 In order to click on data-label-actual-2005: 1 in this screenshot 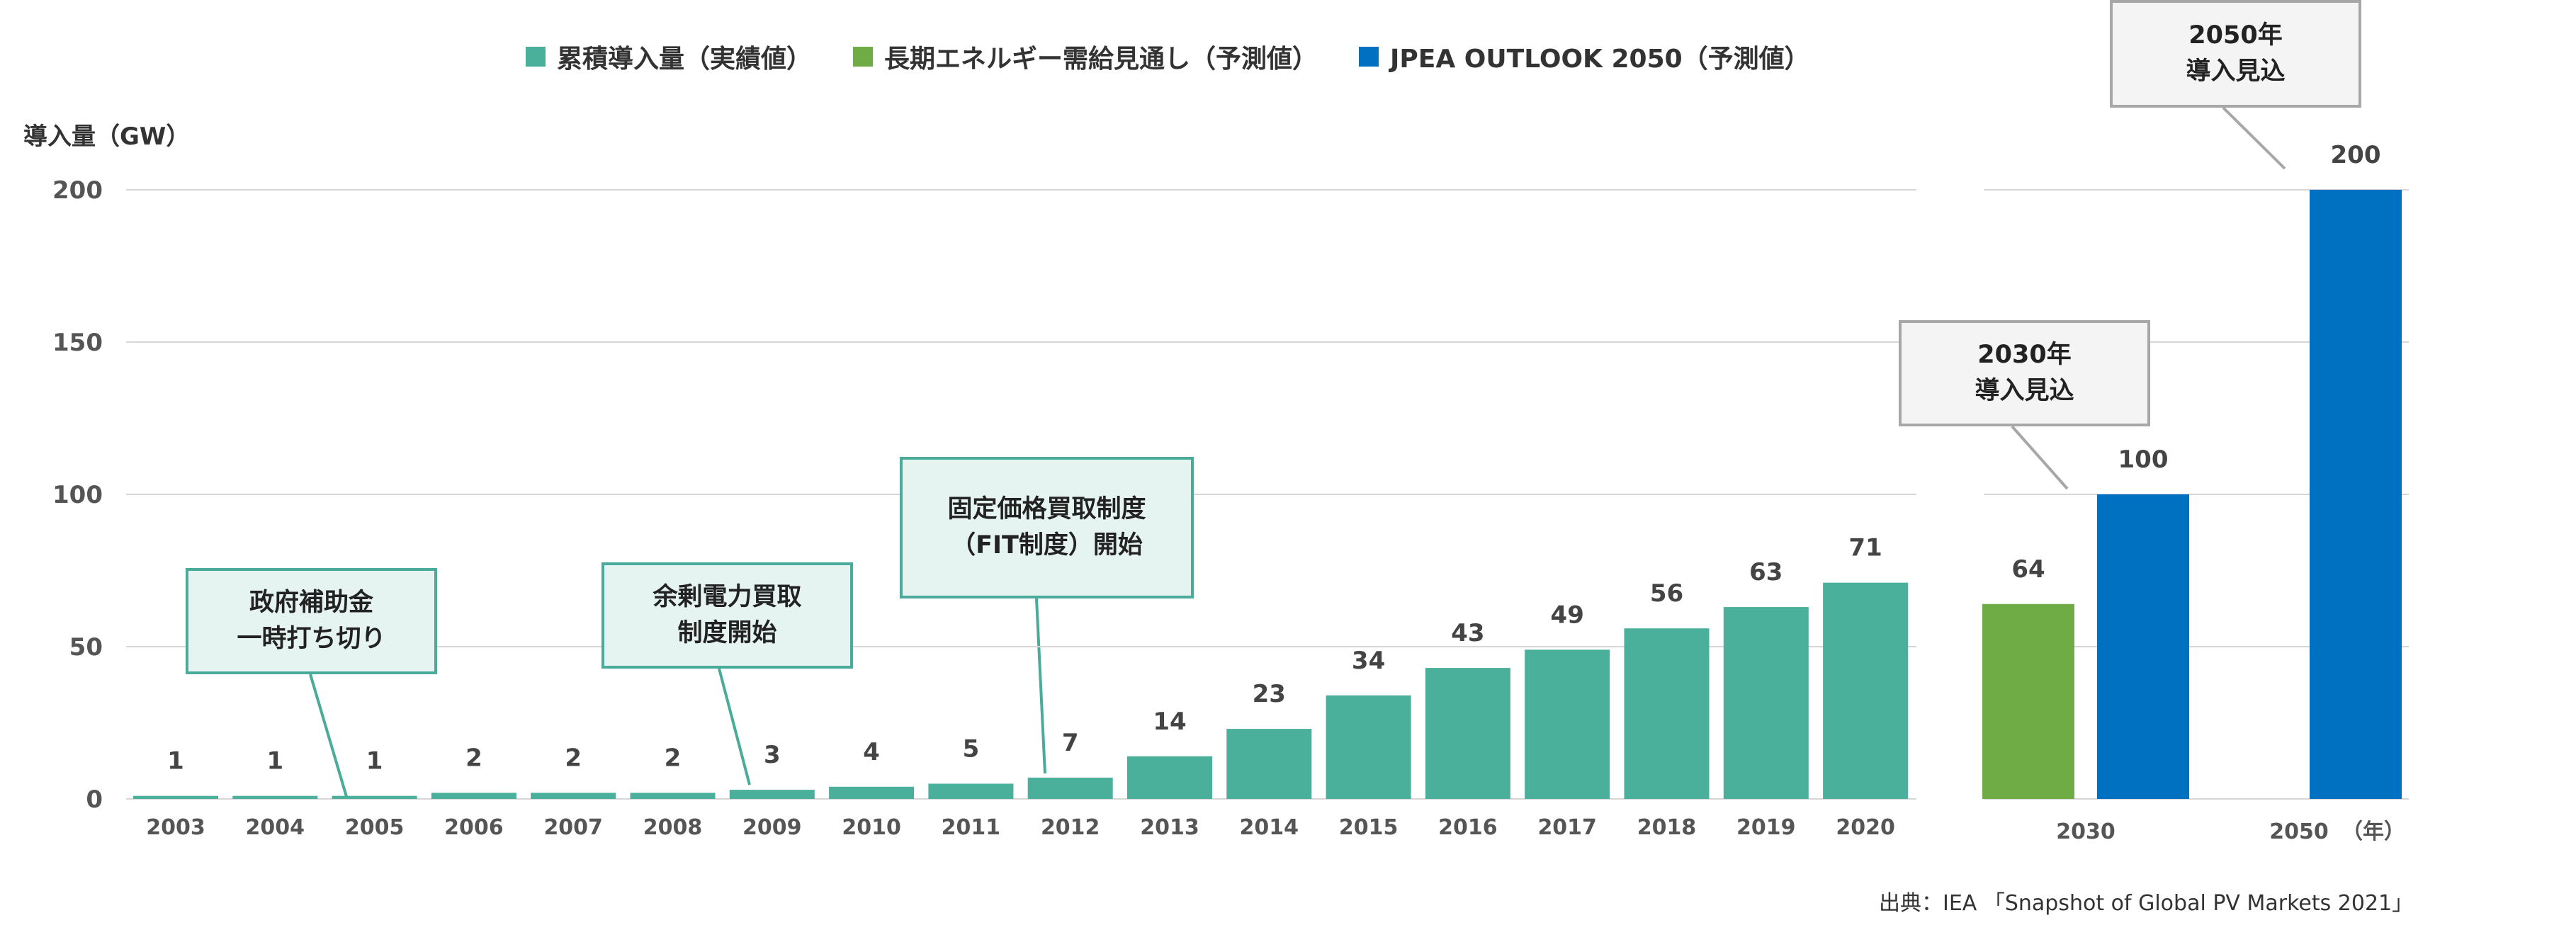, I will do `click(374, 761)`.